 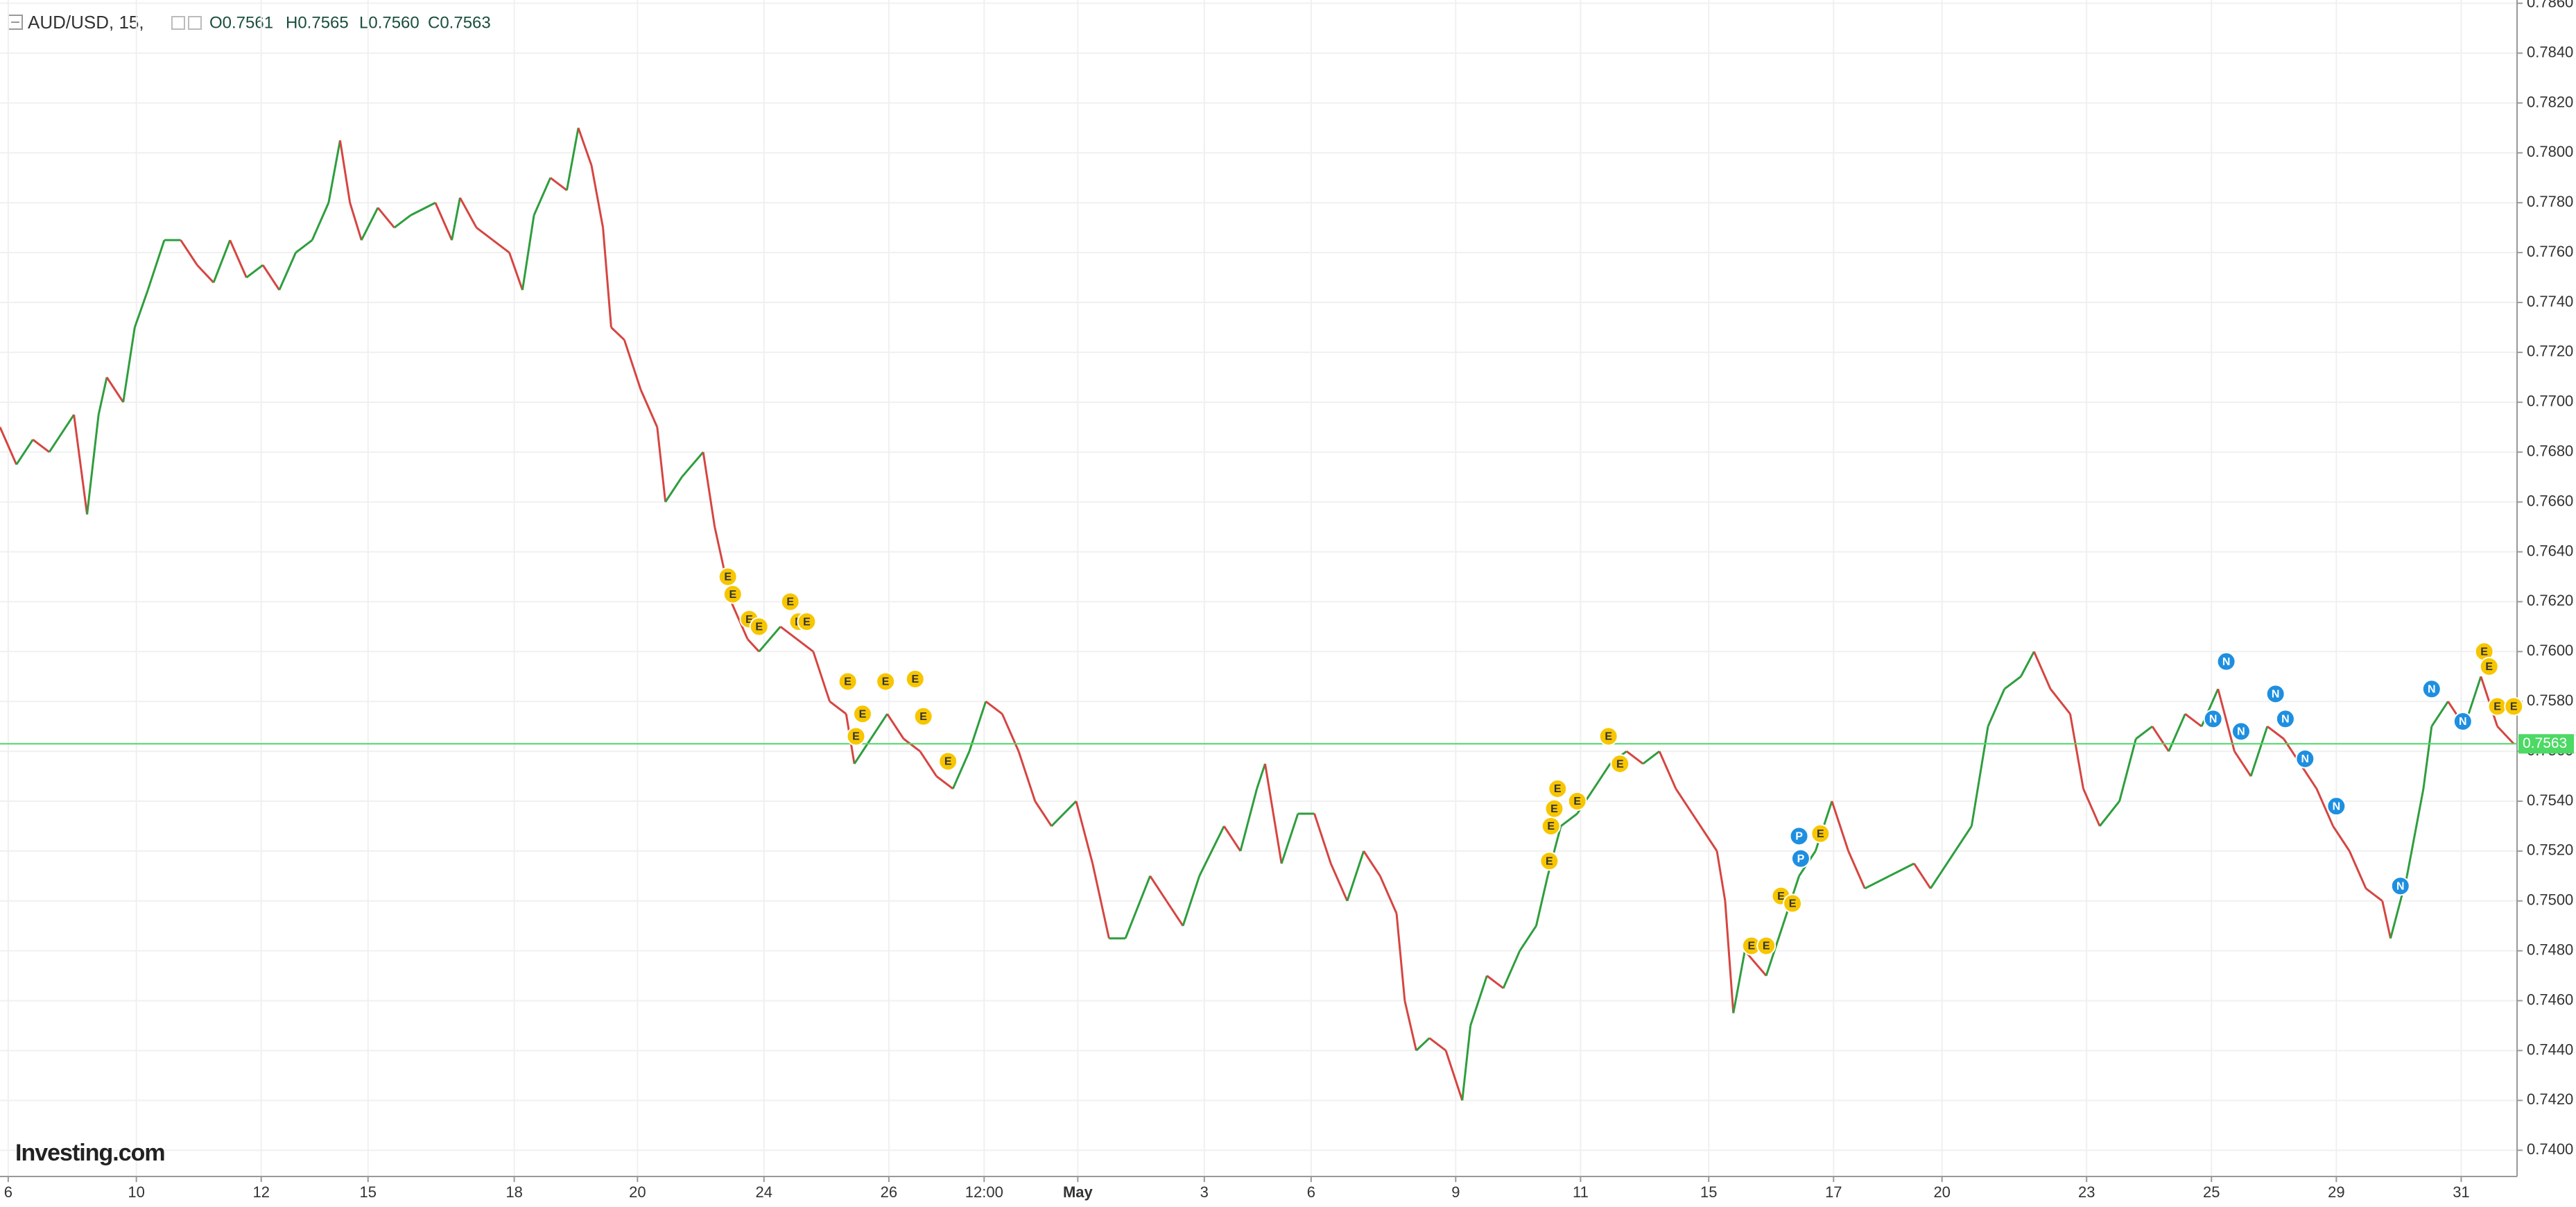 I want to click on x-tick-label: 29, so click(x=2336, y=1192).